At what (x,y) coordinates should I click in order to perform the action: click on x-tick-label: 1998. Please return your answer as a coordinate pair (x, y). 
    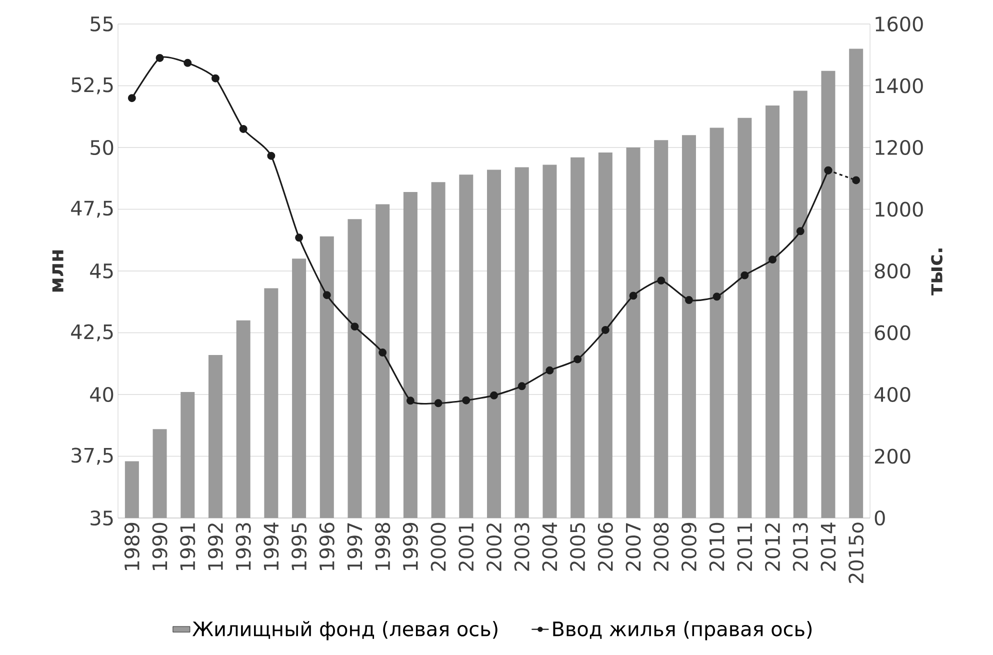
    Looking at the image, I should click on (382, 546).